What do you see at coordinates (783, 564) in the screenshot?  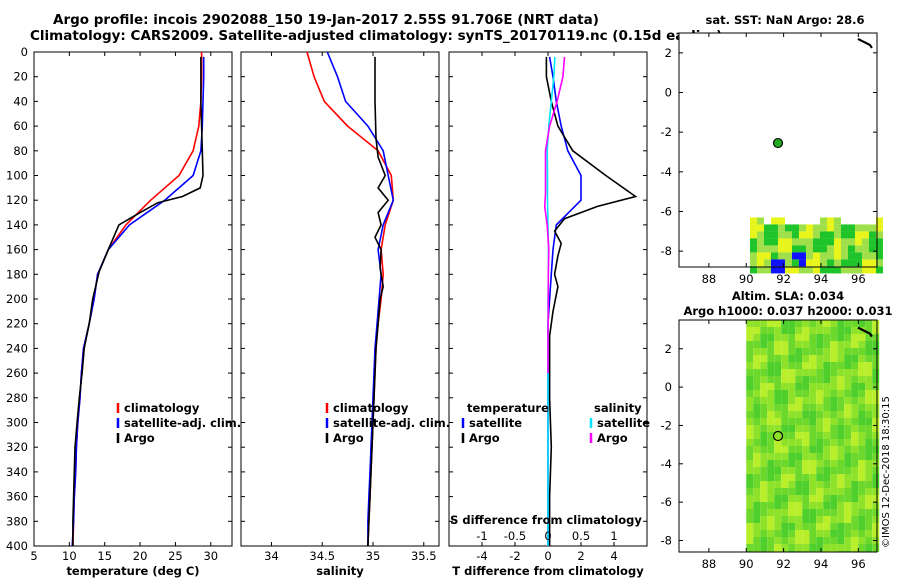 I see `sla_map-xtick-label: 92` at bounding box center [783, 564].